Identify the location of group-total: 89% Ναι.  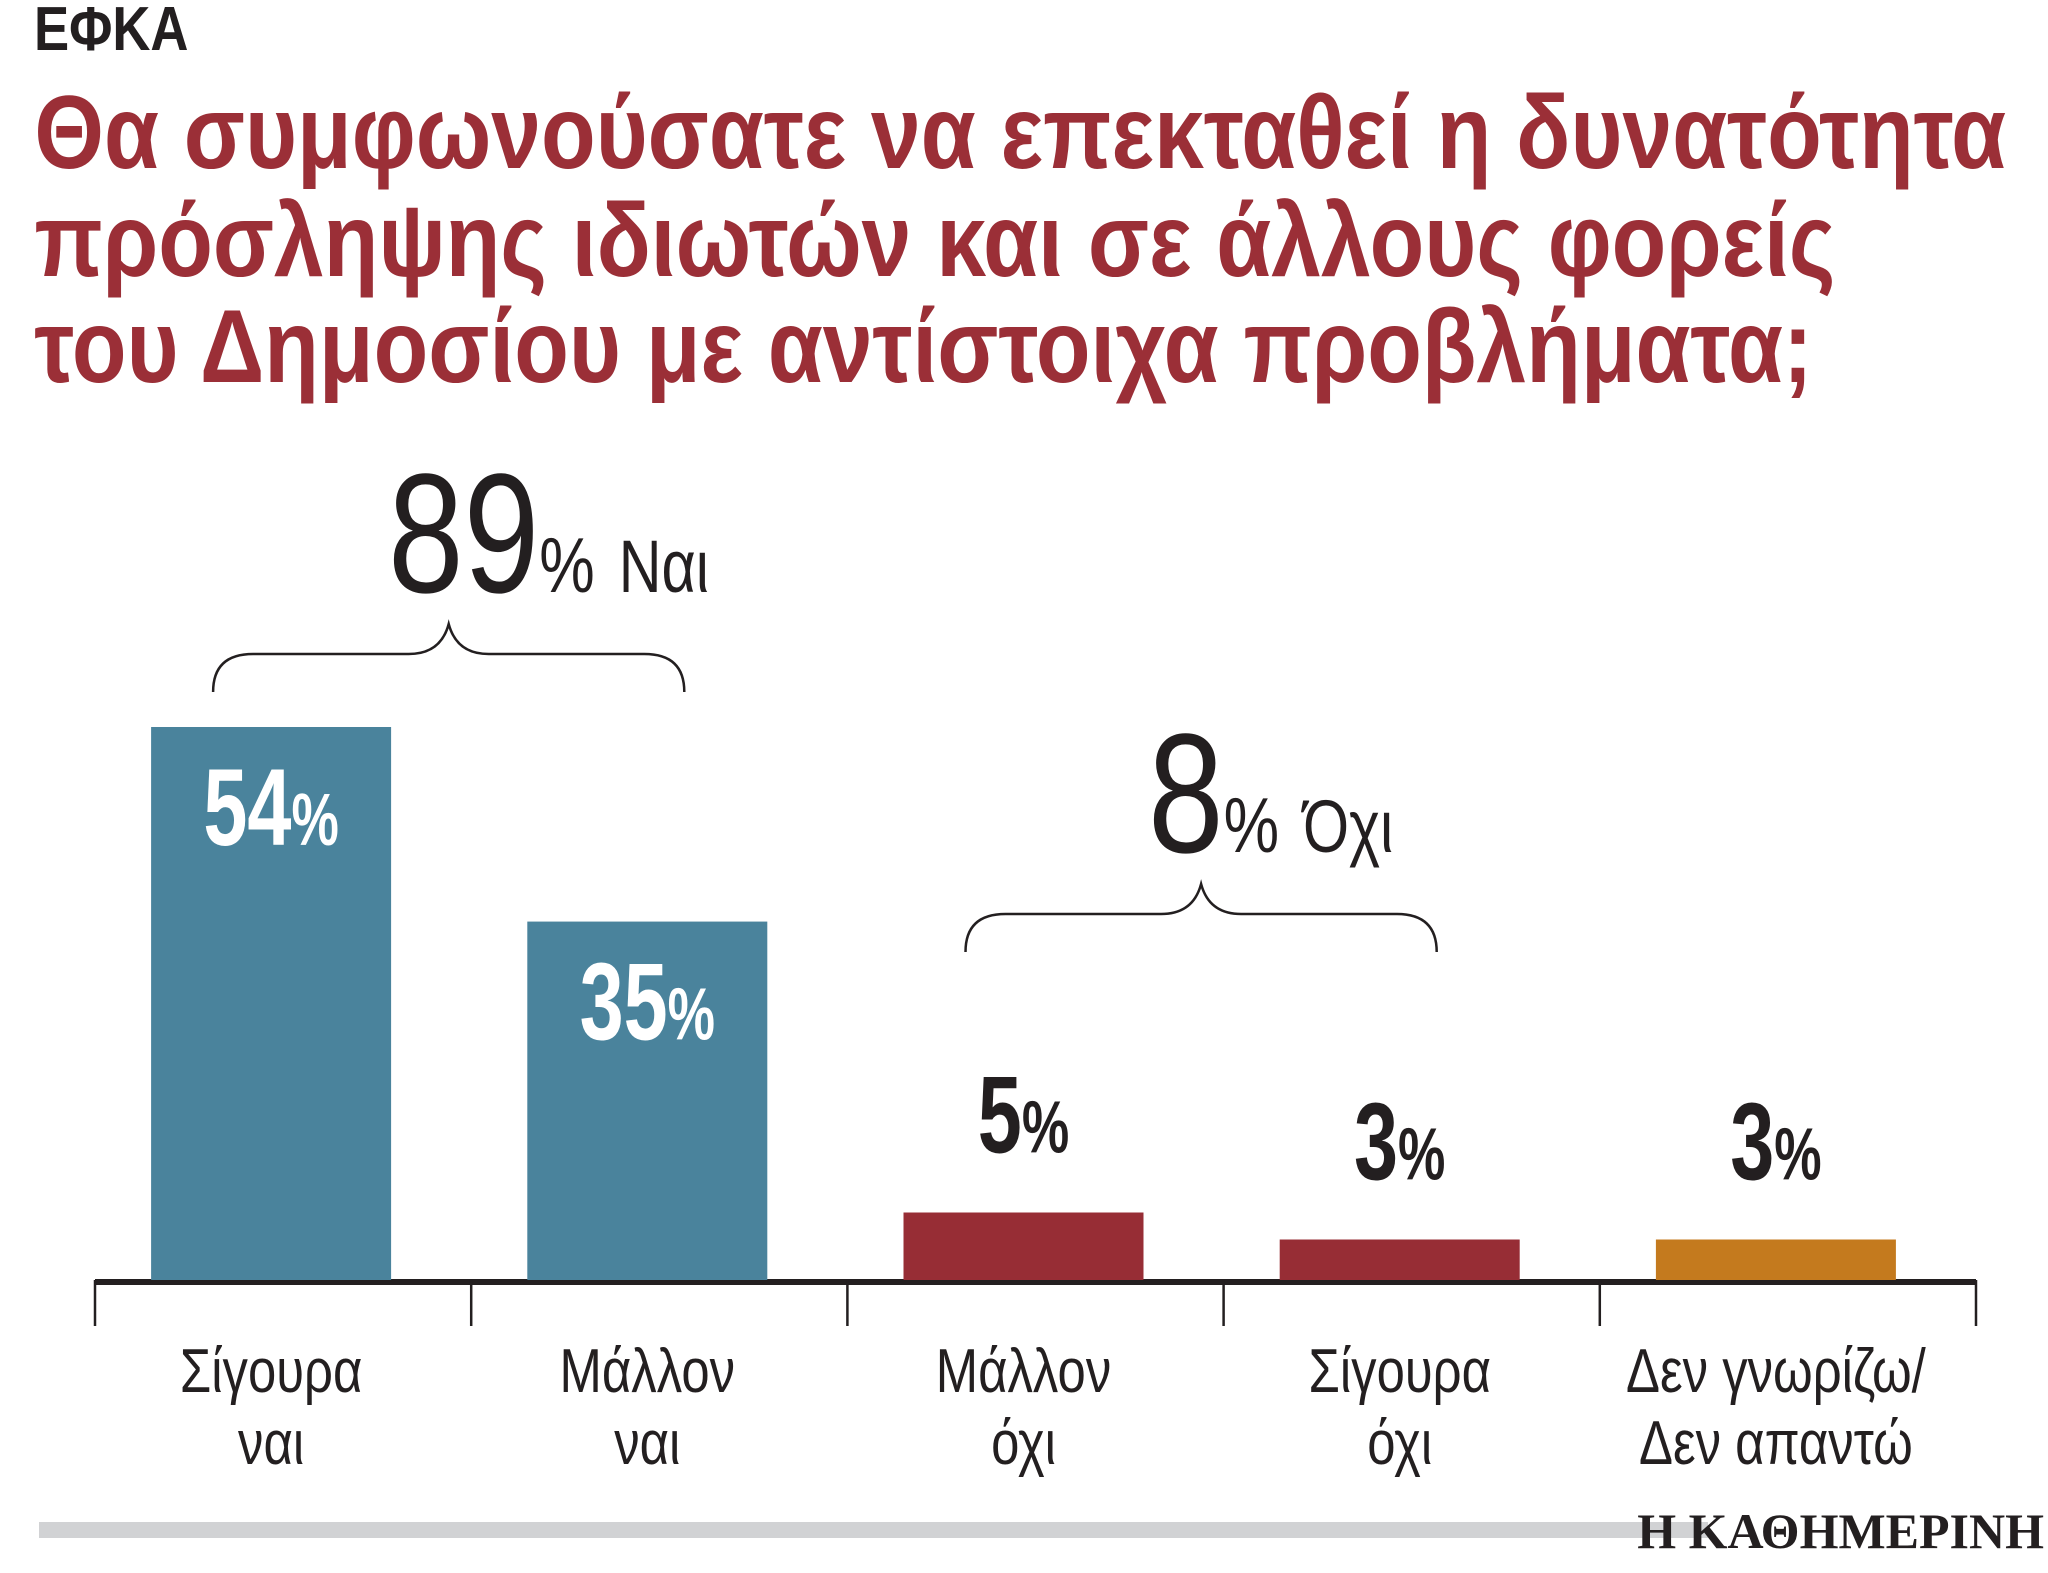
(548, 534).